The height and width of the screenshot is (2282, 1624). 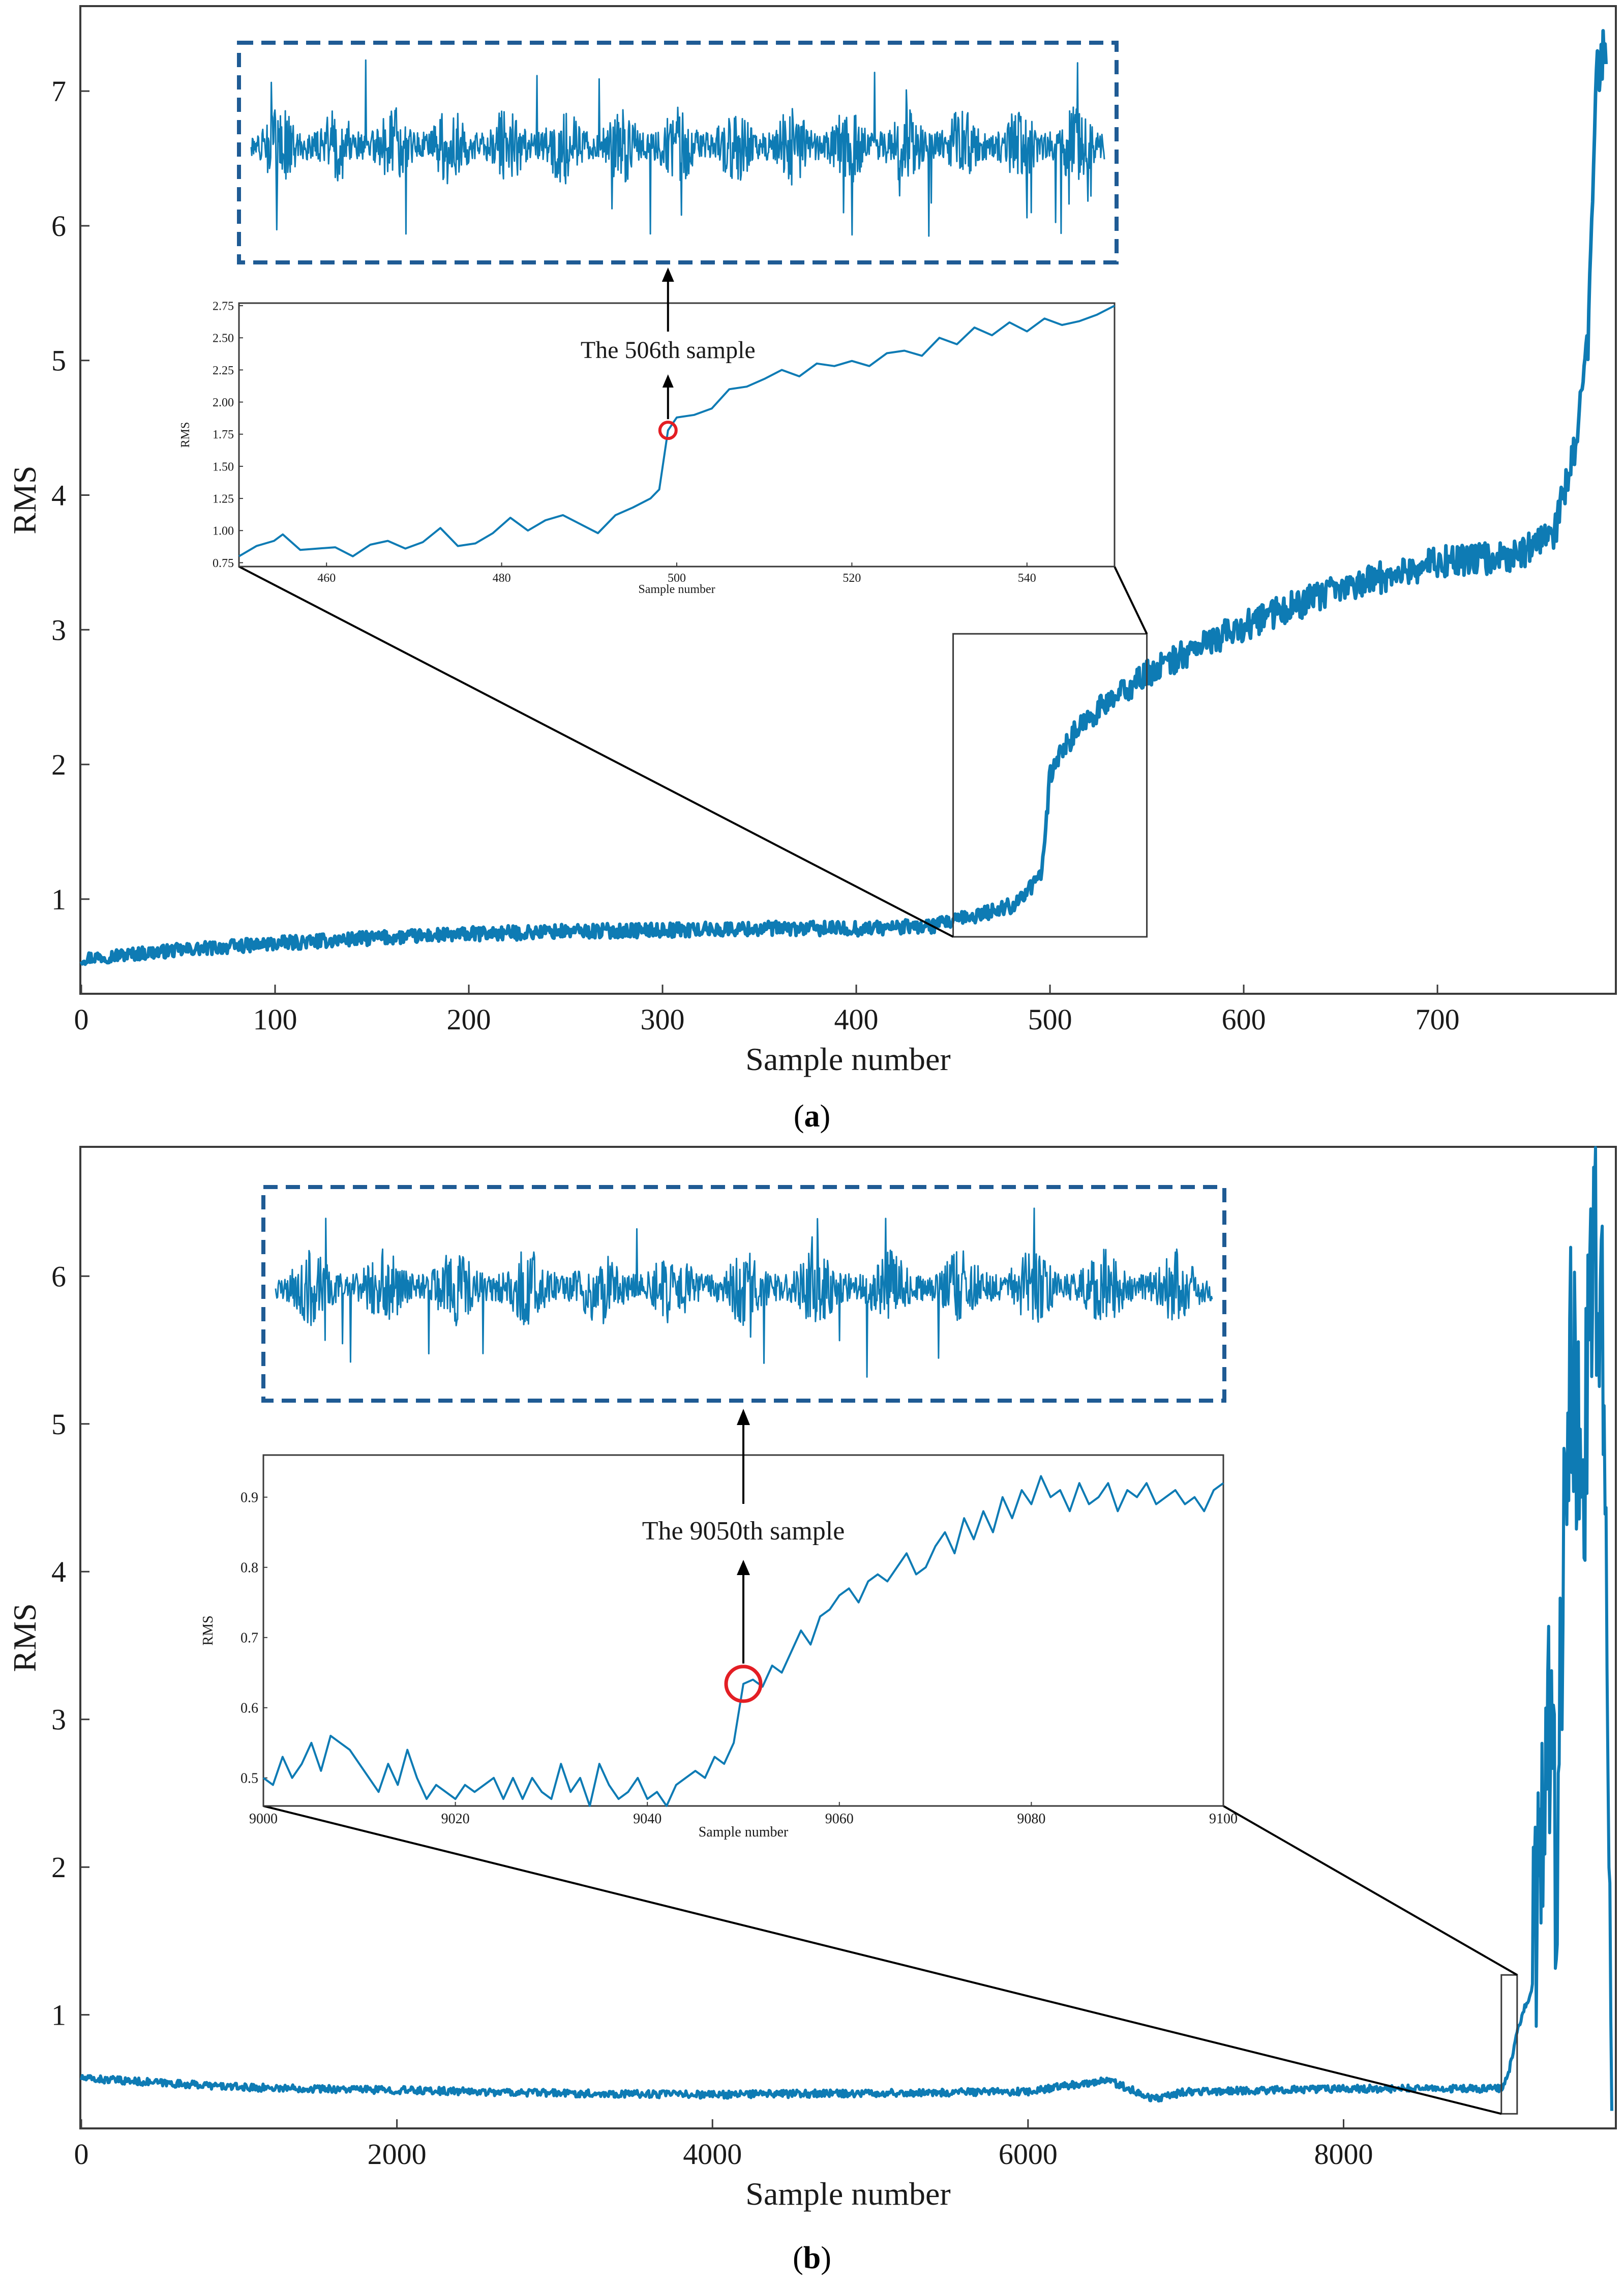 I want to click on inset-y-tick-label: 2.75, so click(x=223, y=306).